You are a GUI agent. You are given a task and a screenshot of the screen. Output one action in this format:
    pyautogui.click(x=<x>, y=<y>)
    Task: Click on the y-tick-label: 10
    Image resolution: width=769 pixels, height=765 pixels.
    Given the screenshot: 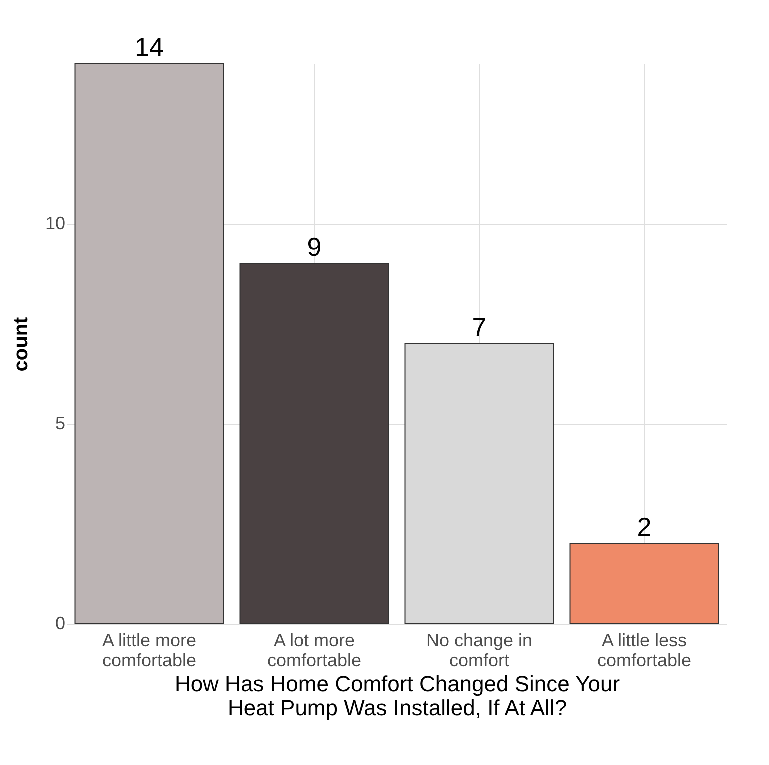 What is the action you would take?
    pyautogui.click(x=55, y=224)
    